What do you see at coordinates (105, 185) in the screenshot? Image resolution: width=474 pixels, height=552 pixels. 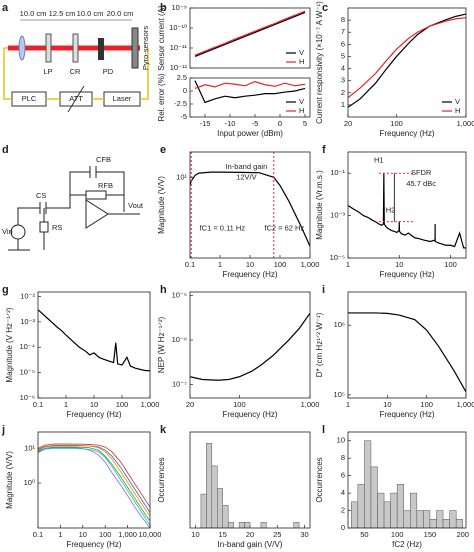 I see `component: RFB` at bounding box center [105, 185].